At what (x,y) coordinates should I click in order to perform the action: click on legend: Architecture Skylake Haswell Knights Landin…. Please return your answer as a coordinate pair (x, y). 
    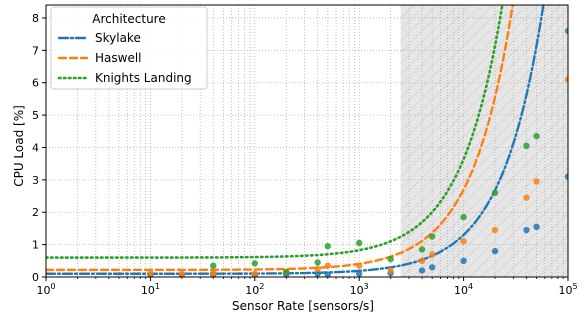
    Looking at the image, I should click on (129, 48).